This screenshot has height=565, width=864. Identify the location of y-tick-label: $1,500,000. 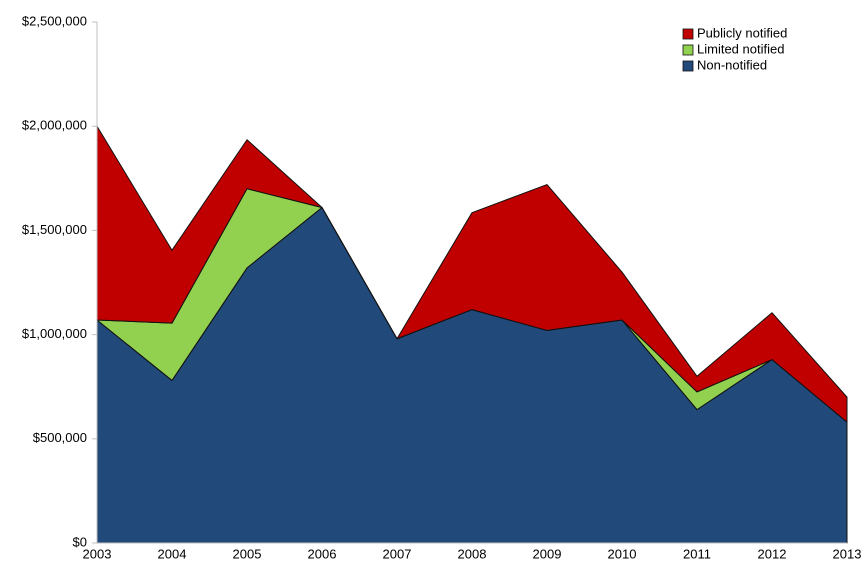
(54, 229).